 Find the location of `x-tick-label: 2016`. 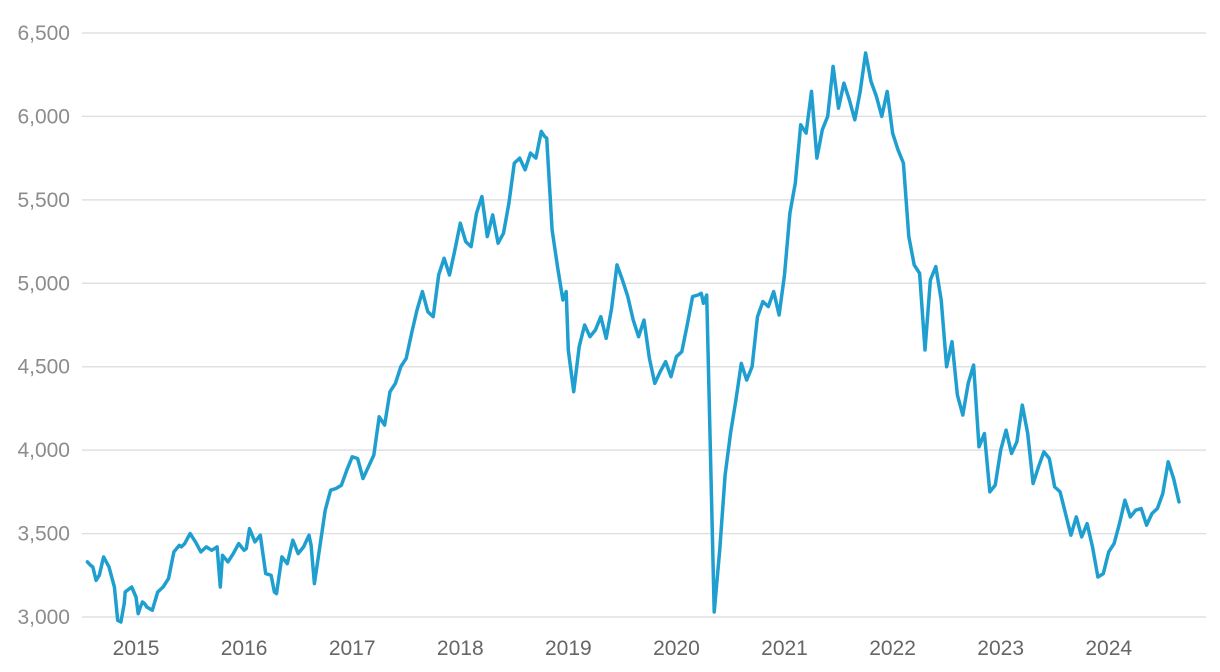

x-tick-label: 2016 is located at coordinates (244, 648).